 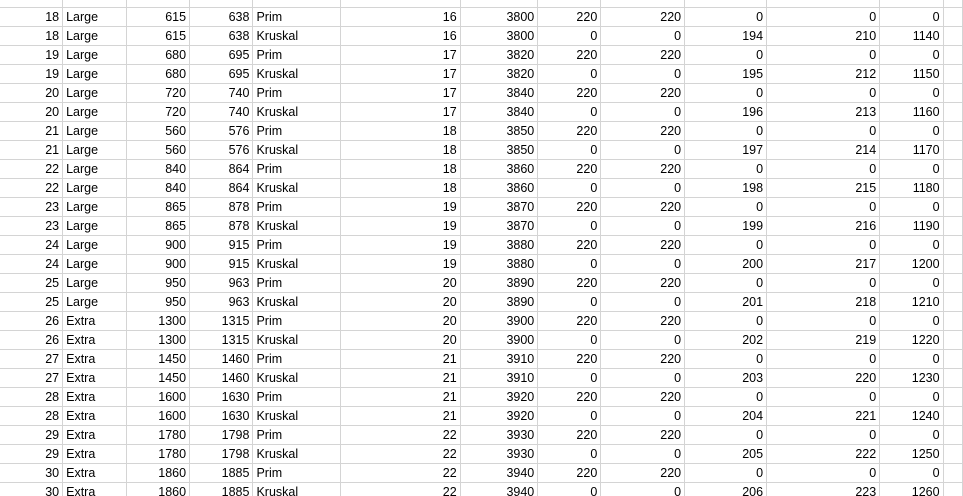 What do you see at coordinates (32, 378) in the screenshot?
I see `cell: 27` at bounding box center [32, 378].